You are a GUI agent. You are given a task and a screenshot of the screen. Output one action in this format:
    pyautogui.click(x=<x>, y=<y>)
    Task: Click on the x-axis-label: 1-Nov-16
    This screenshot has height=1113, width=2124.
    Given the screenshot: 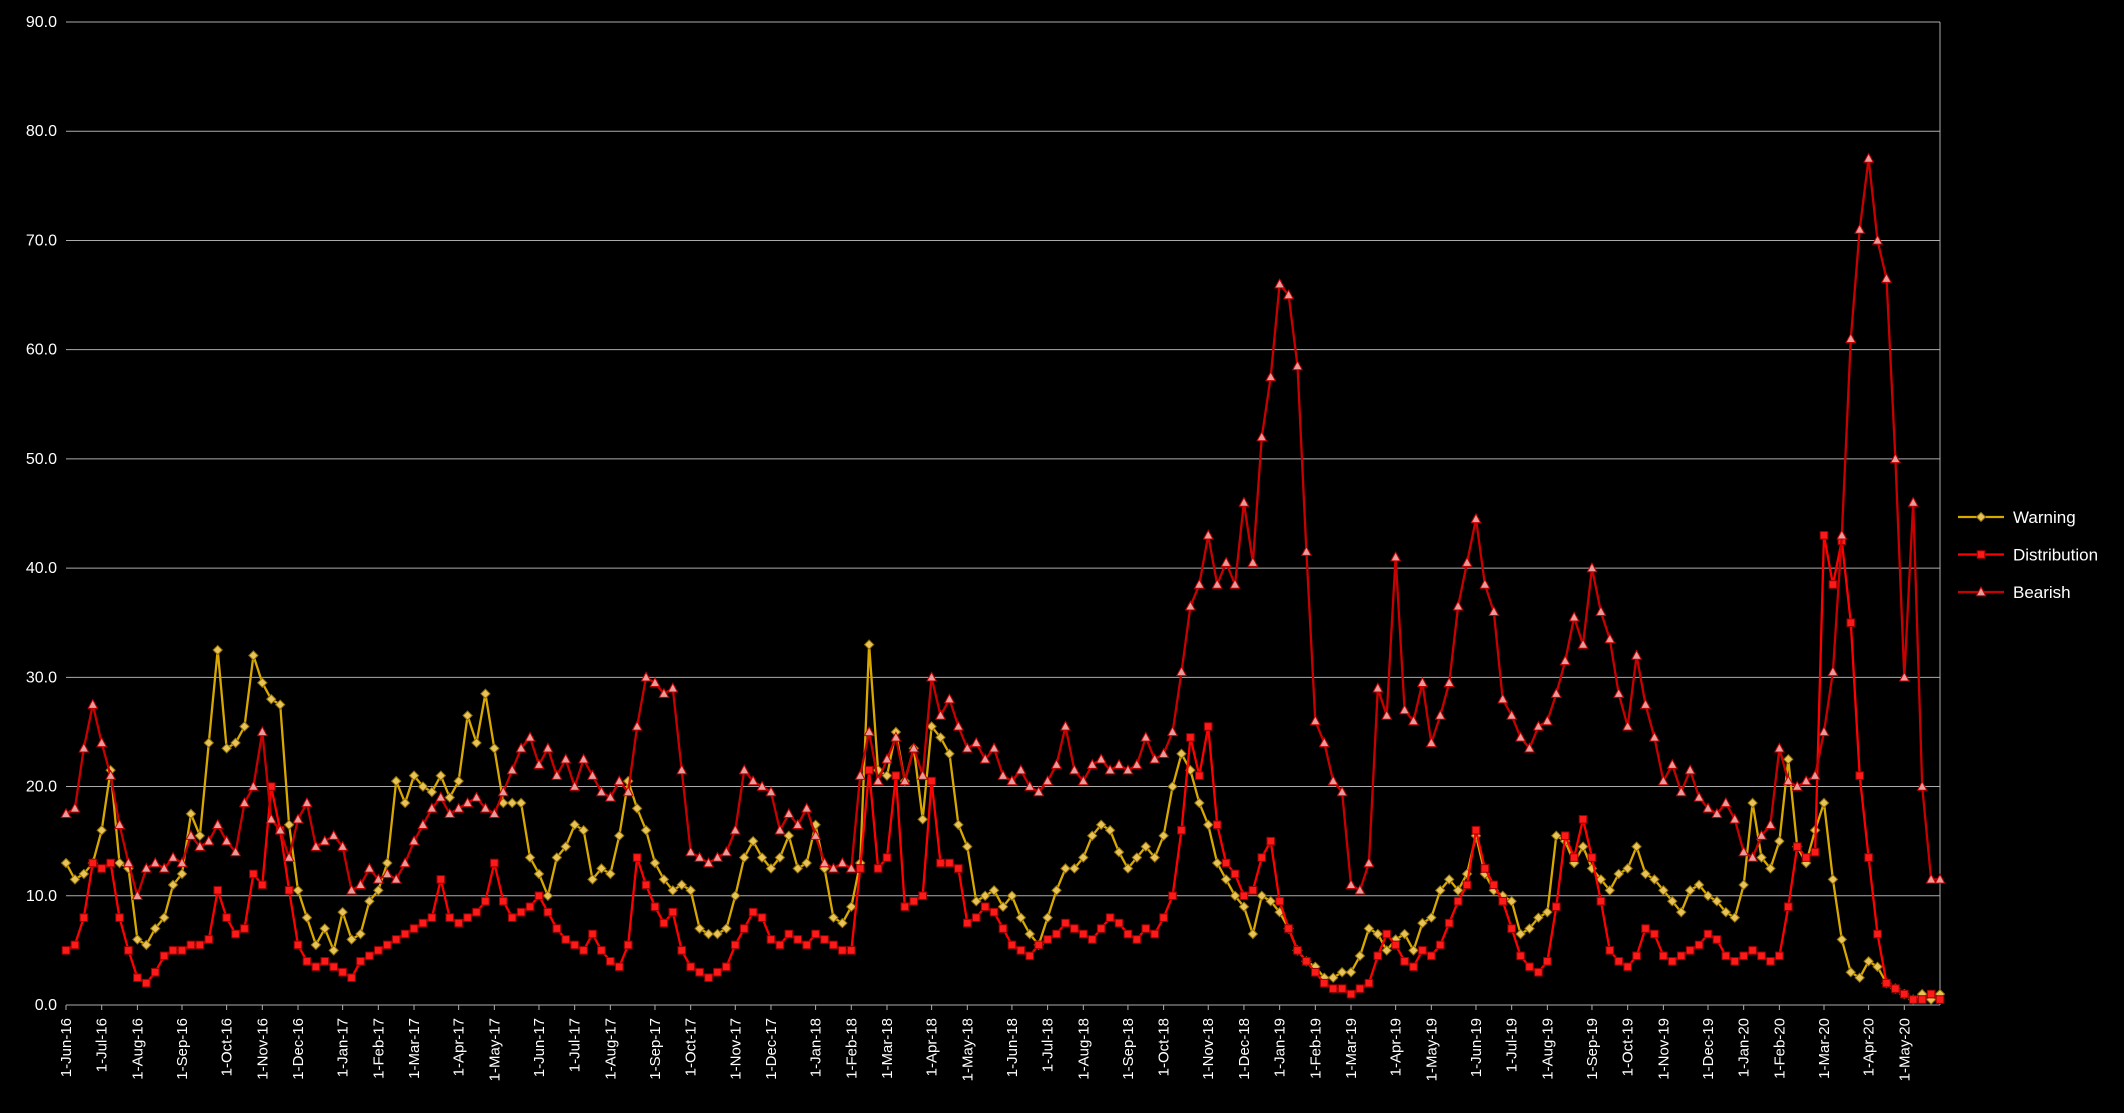 What is the action you would take?
    pyautogui.click(x=262, y=1049)
    